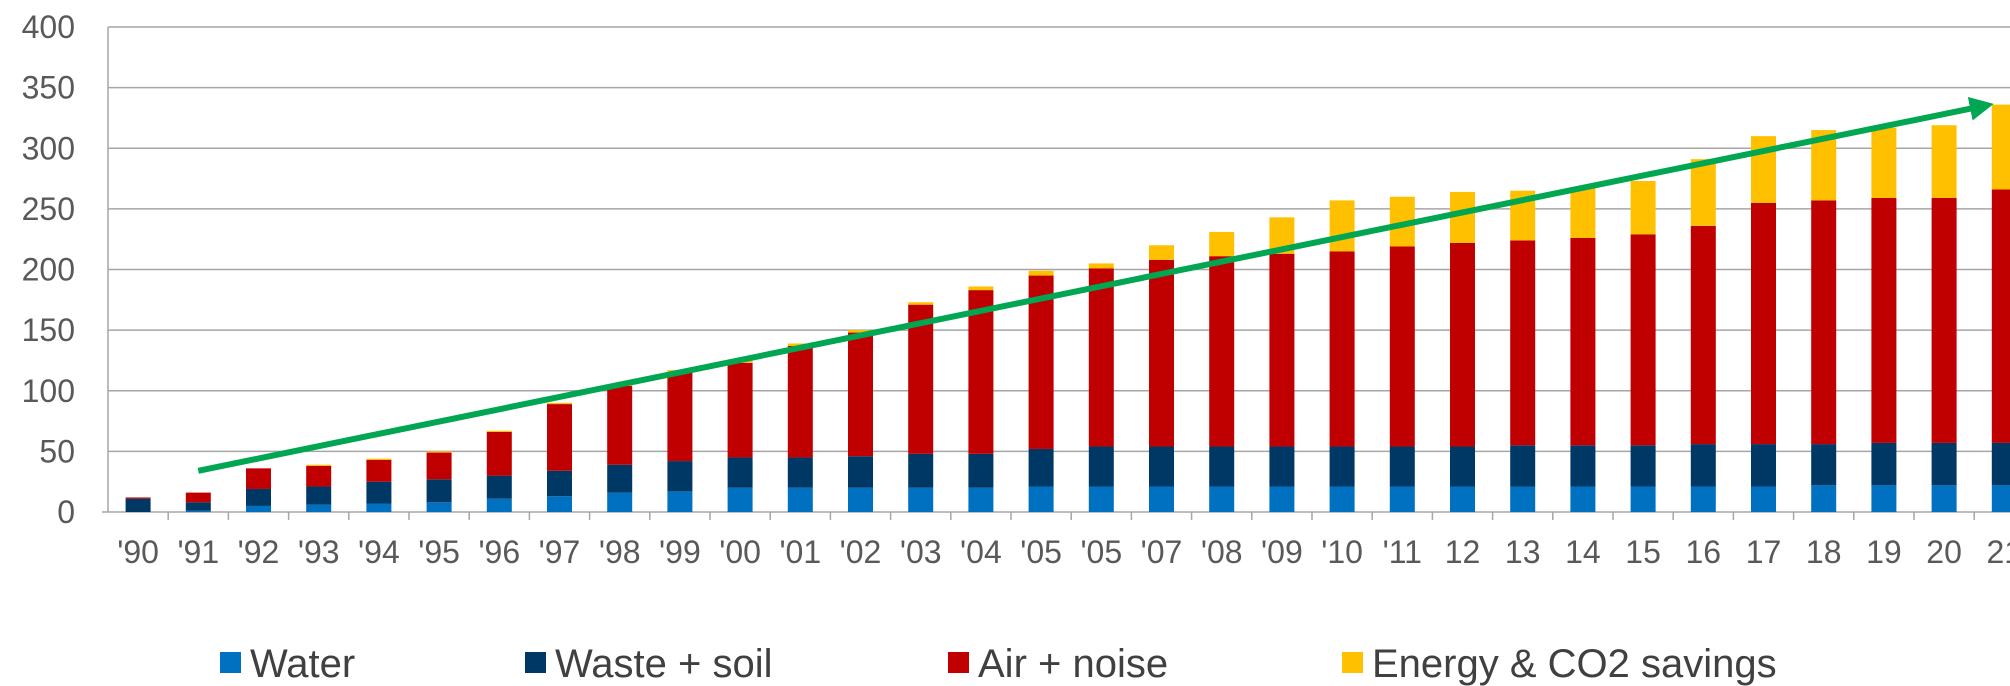 Image resolution: width=2010 pixels, height=686 pixels. What do you see at coordinates (861, 552) in the screenshot?
I see `x-tick-label: '02` at bounding box center [861, 552].